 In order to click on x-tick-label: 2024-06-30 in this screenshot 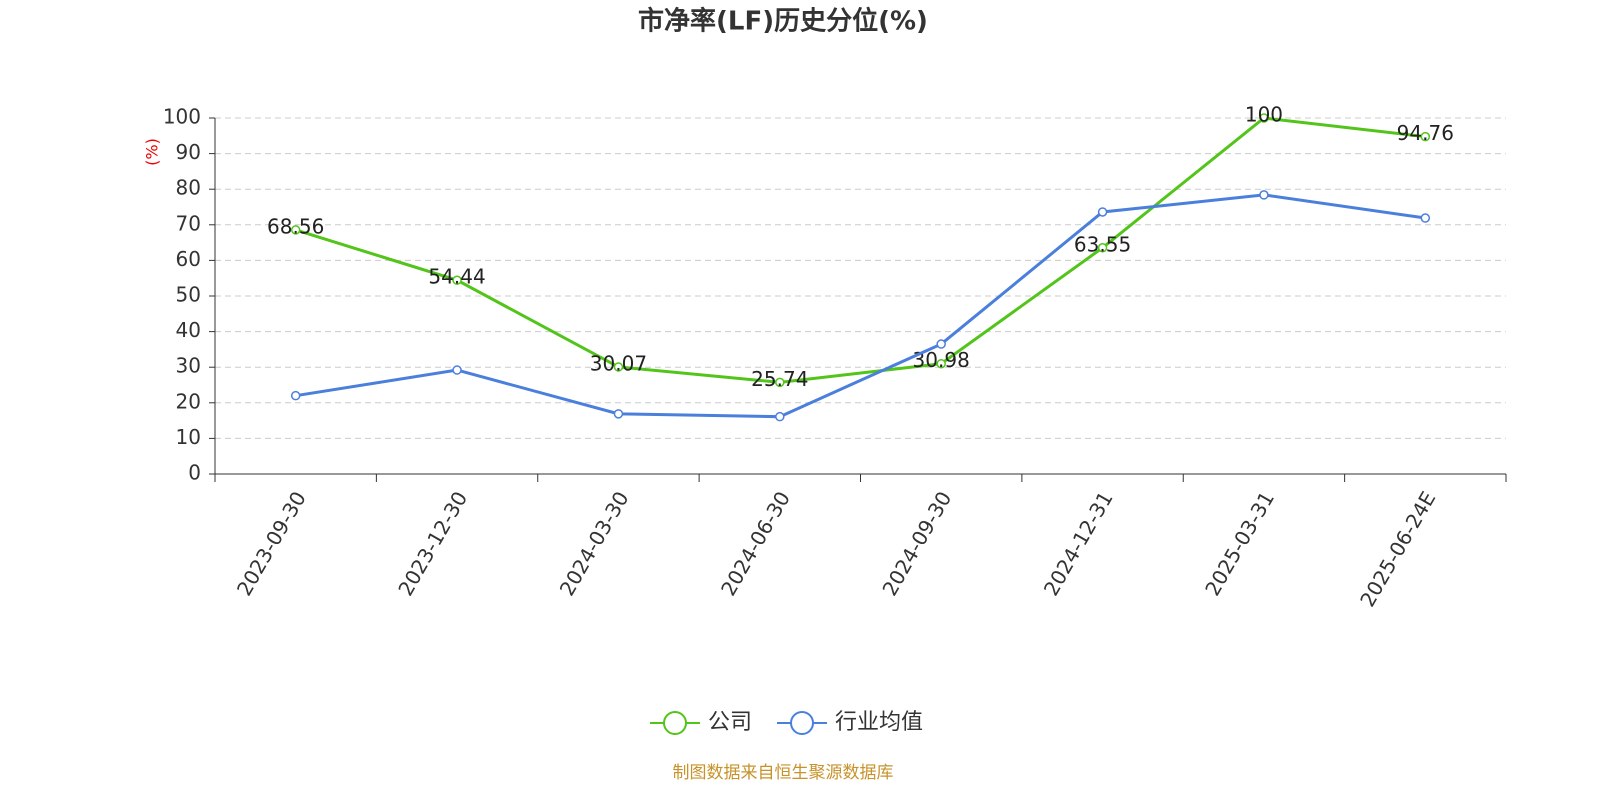, I will do `click(755, 543)`.